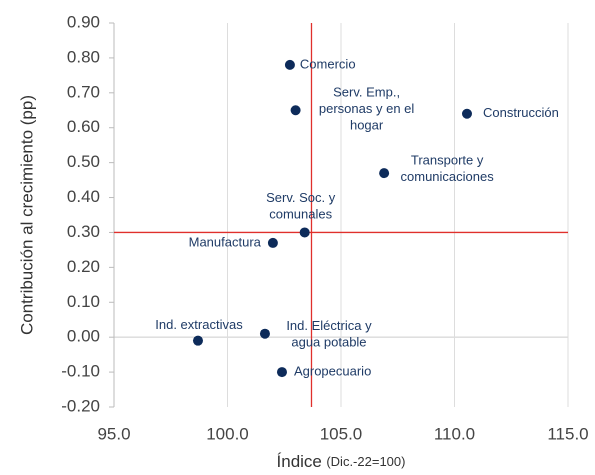  Describe the element at coordinates (83, 266) in the screenshot. I see `y-tick-label: 0.20` at that location.